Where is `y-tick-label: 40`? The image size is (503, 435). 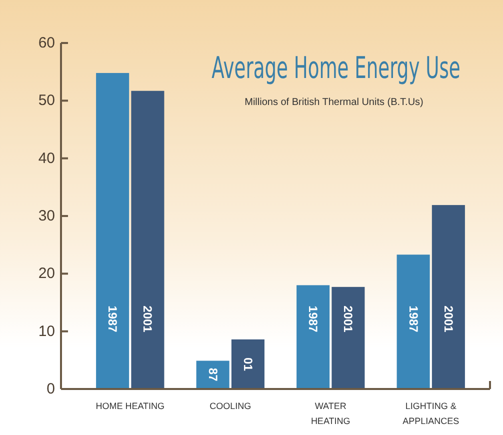 y-tick-label: 40 is located at coordinates (46, 158).